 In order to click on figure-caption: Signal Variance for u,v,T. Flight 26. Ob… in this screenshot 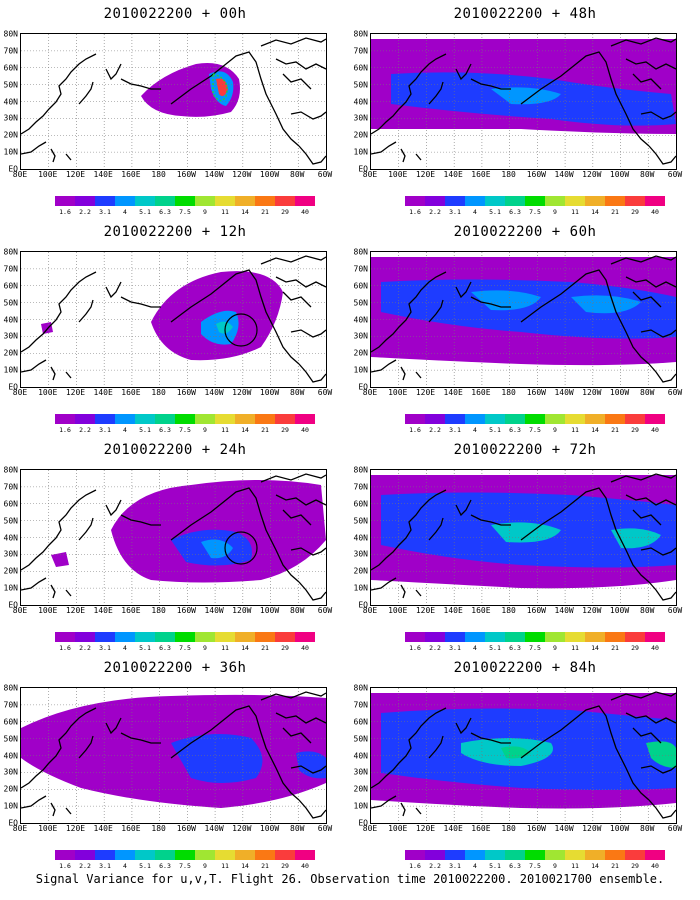, I will do `click(350, 879)`.